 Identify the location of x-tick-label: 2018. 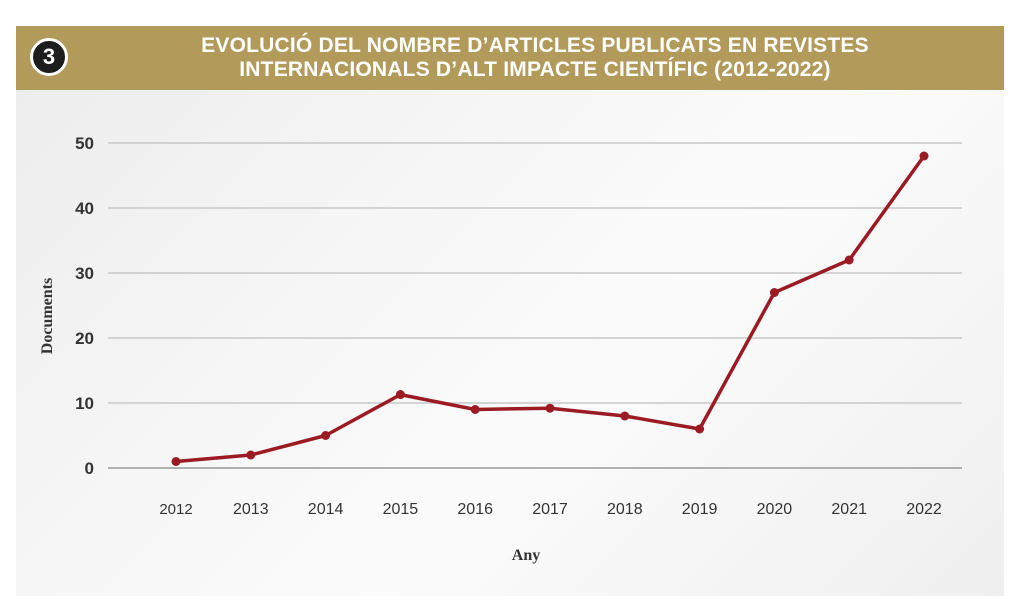
(625, 509).